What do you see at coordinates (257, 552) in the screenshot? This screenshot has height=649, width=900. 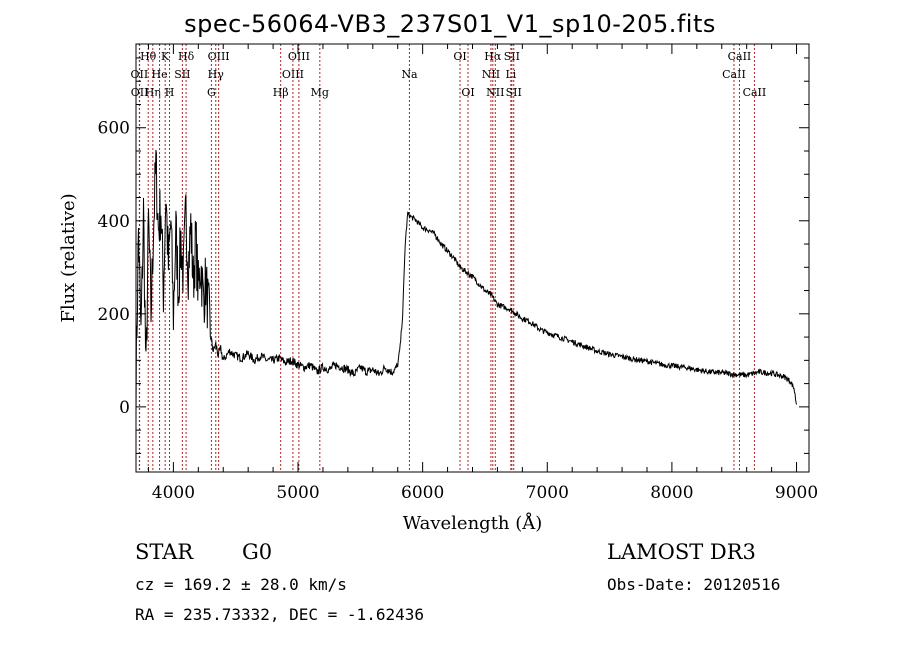 I see `object-subclass: G0` at bounding box center [257, 552].